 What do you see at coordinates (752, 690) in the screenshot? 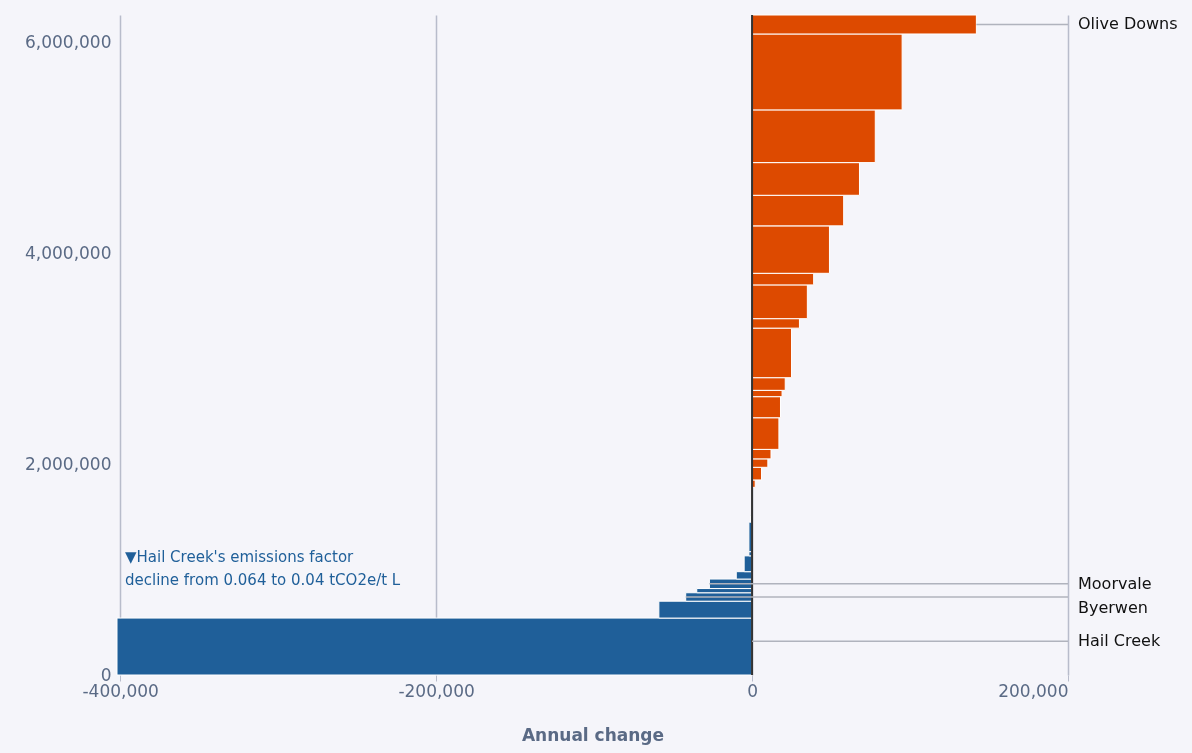
I see `x-tick-label: 0` at bounding box center [752, 690].